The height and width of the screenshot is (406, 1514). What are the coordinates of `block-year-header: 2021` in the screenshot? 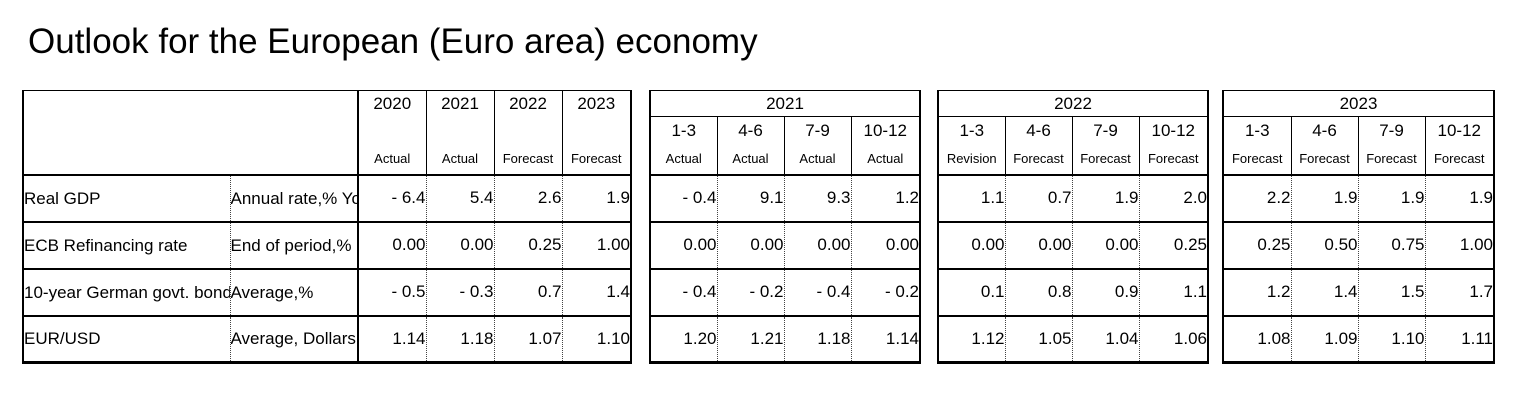 It's located at (785, 103).